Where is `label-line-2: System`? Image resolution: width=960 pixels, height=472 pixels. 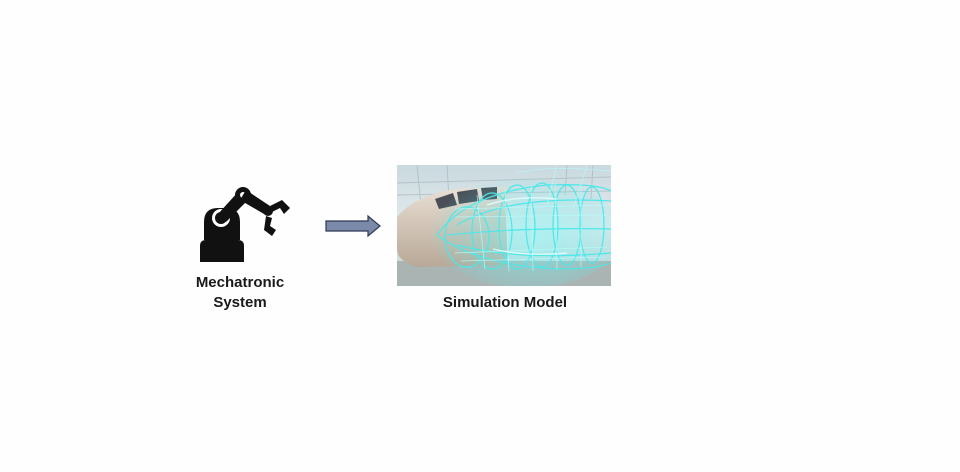
label-line-2: System is located at coordinates (240, 302).